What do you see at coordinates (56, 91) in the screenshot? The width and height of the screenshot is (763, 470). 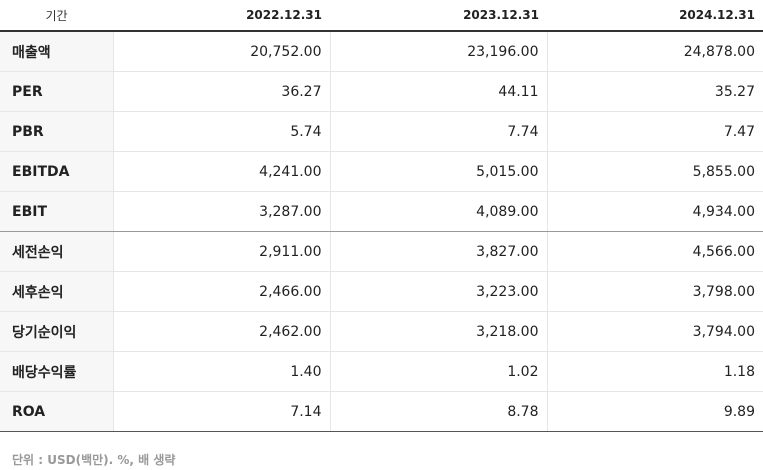 I see `row-label: PER` at bounding box center [56, 91].